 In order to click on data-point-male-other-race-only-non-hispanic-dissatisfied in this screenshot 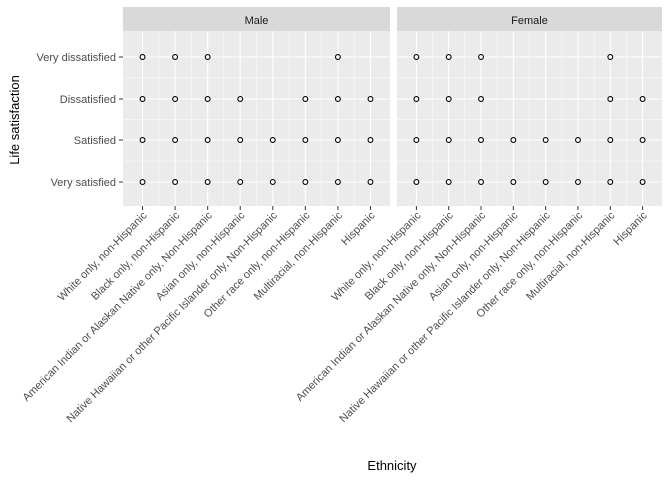, I will do `click(305, 99)`.